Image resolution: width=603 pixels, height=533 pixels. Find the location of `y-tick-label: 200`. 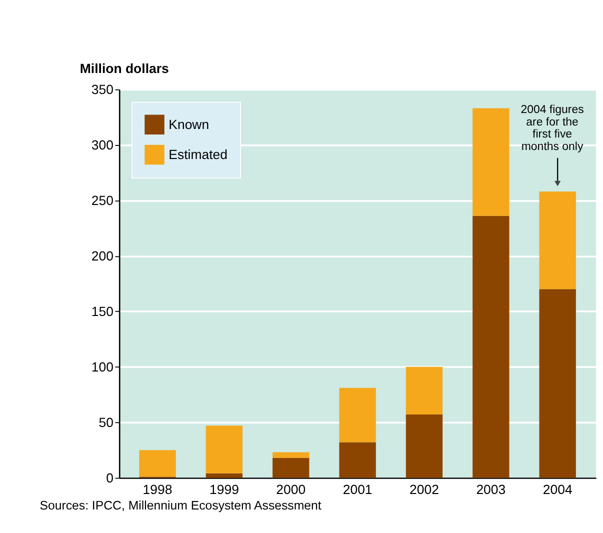

y-tick-label: 200 is located at coordinates (102, 256).